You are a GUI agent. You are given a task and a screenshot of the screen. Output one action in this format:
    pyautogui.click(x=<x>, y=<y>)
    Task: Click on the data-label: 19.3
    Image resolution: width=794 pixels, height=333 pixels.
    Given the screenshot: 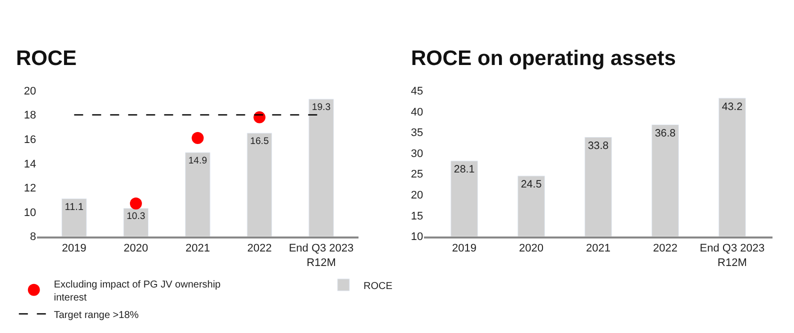 What is the action you would take?
    pyautogui.click(x=321, y=107)
    